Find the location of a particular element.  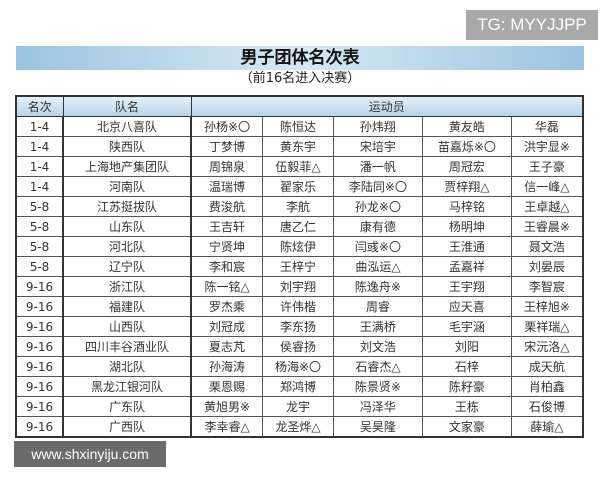

player-cell: 龙圣烨△ is located at coordinates (298, 427).